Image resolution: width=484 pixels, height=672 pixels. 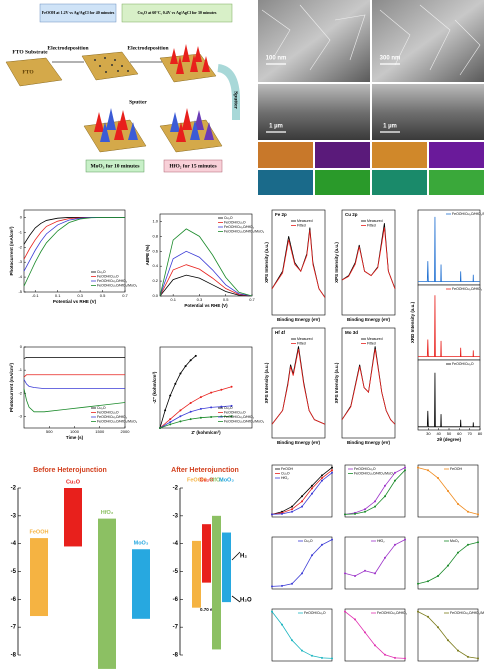 I want to click on y-tick-label: -6, so click(x=176, y=600).